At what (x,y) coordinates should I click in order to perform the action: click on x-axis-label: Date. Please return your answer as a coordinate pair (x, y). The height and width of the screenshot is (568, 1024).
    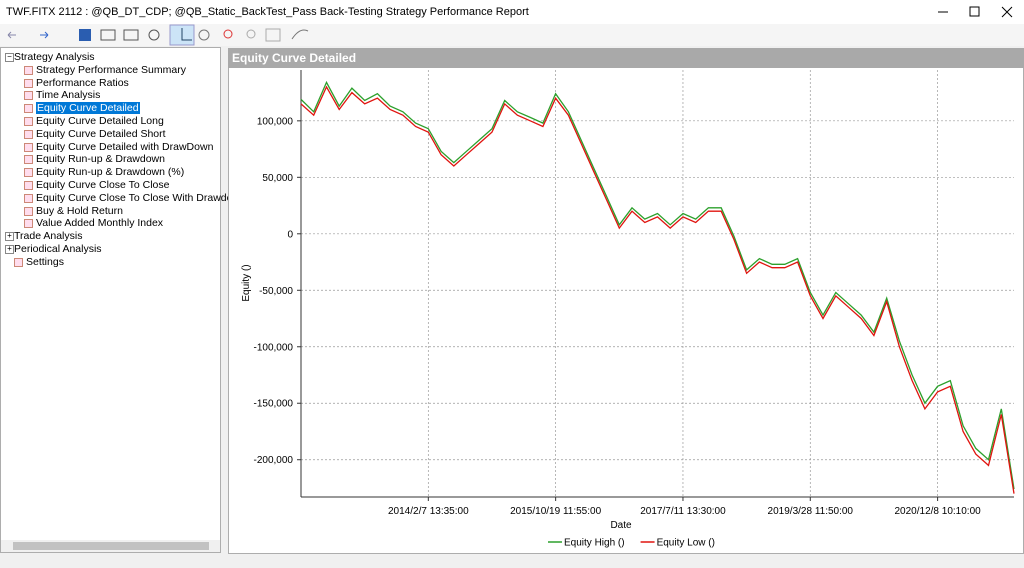
    Looking at the image, I should click on (621, 525).